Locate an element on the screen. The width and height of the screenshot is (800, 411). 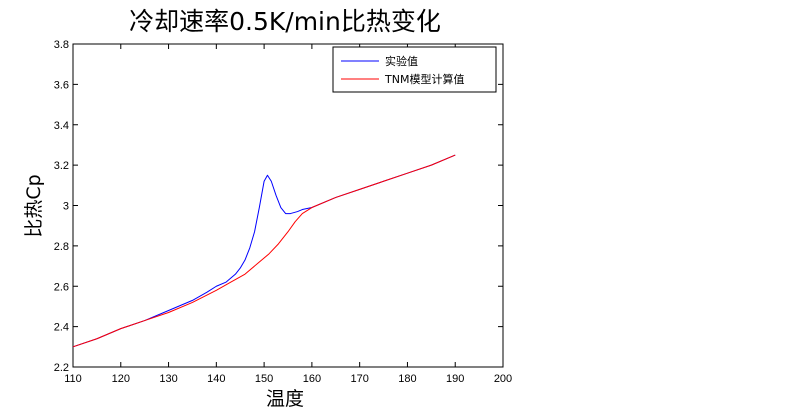
chart-title: 冷却速率0.5K/min比热变化 is located at coordinates (285, 21).